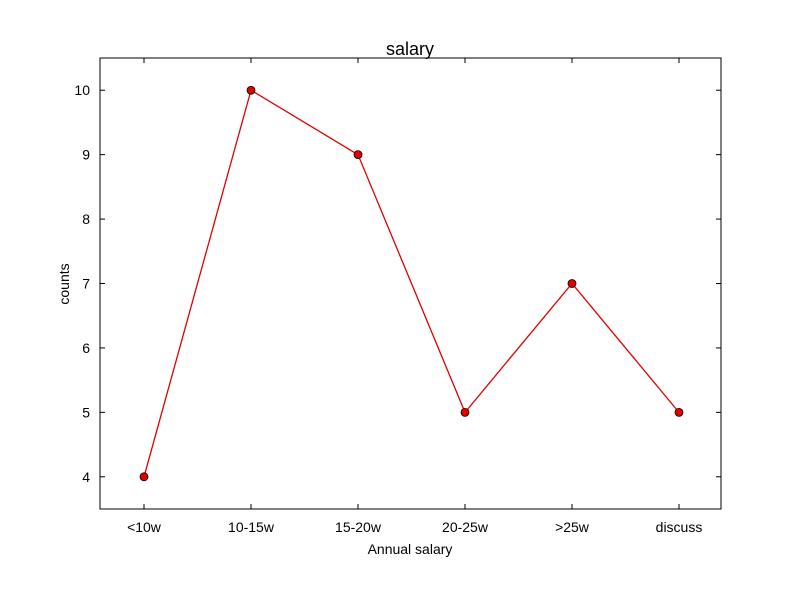  What do you see at coordinates (410, 49) in the screenshot?
I see `chart-title: salary` at bounding box center [410, 49].